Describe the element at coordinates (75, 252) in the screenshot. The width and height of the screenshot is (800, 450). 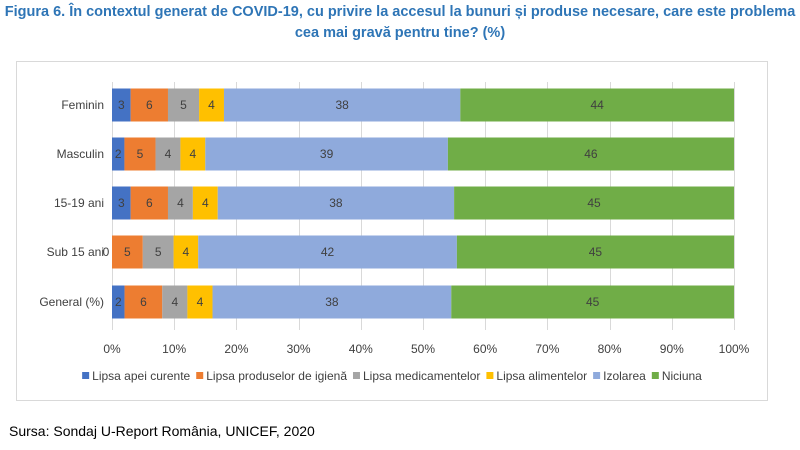
I see `category-label: Sub 15 ani` at that location.